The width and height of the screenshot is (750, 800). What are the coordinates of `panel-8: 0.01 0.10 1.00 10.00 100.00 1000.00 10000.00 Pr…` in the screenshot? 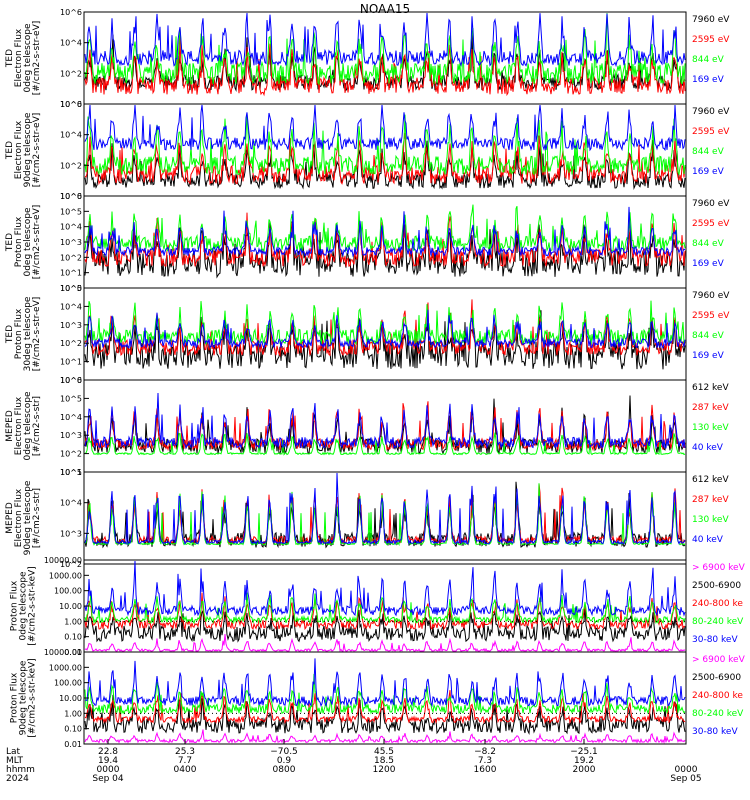 It's located at (378, 698).